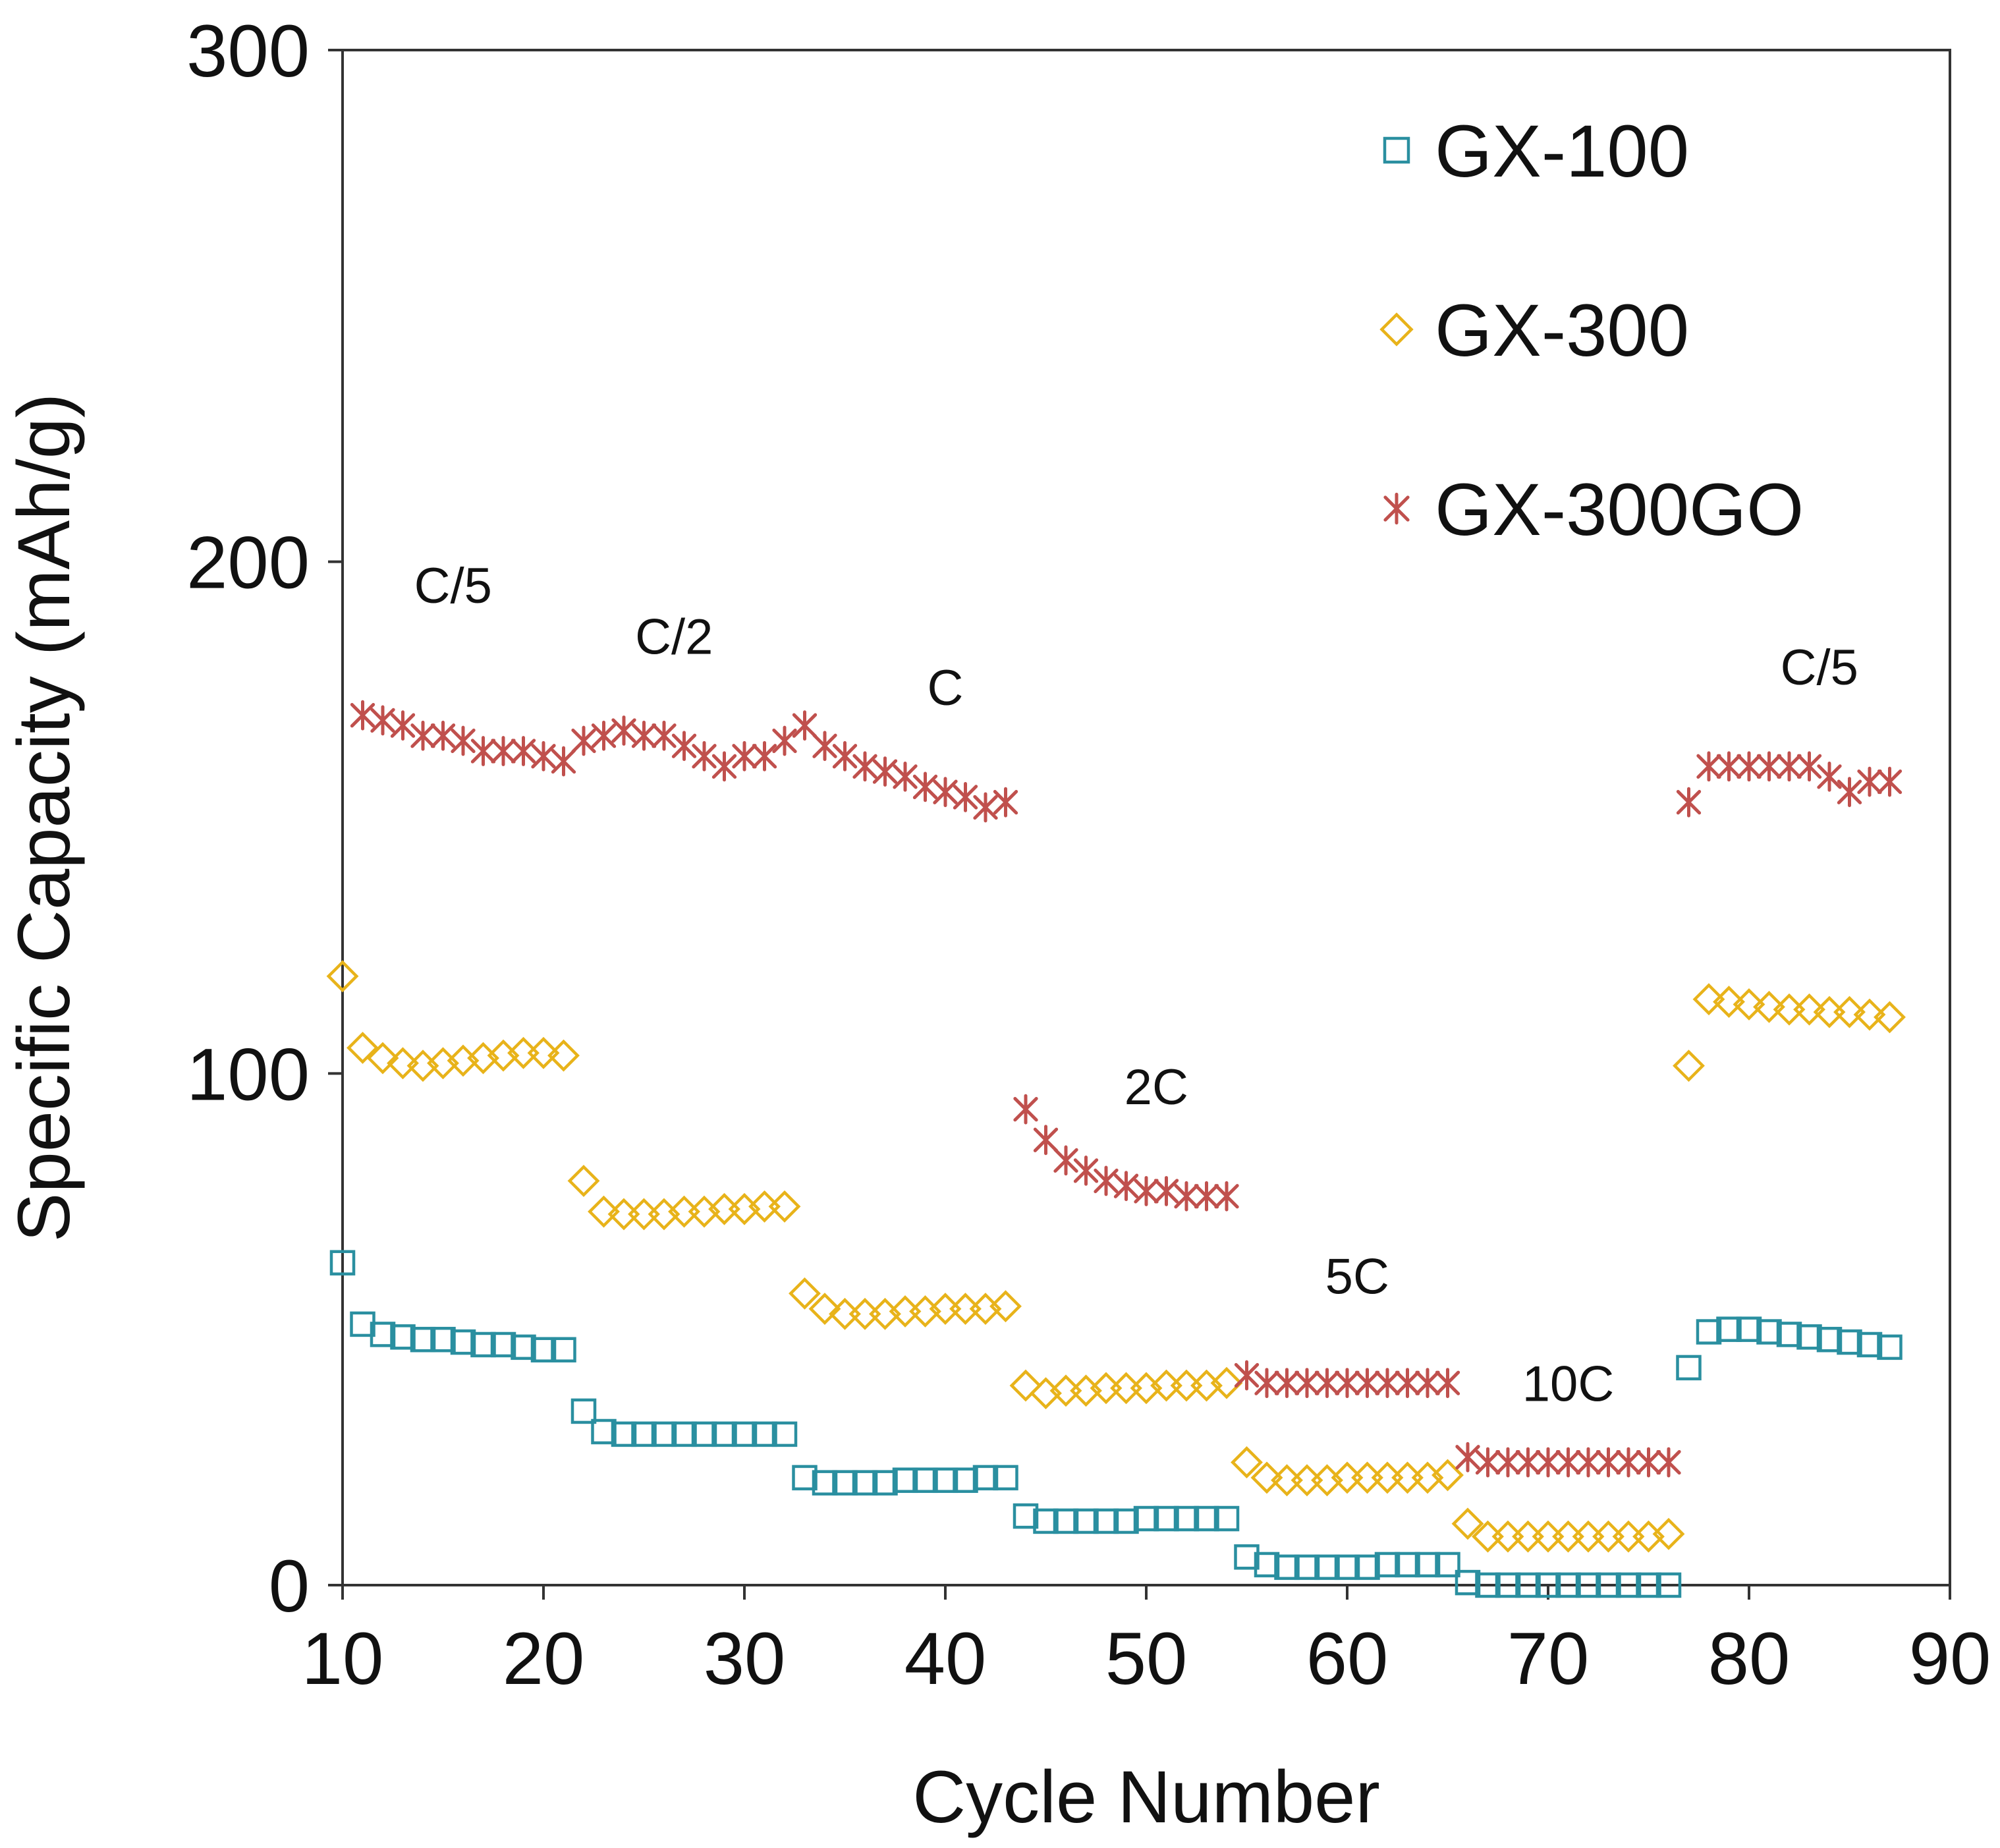 The image size is (2000, 1848). Describe the element at coordinates (674, 637) in the screenshot. I see `rate-label: C/2` at that location.